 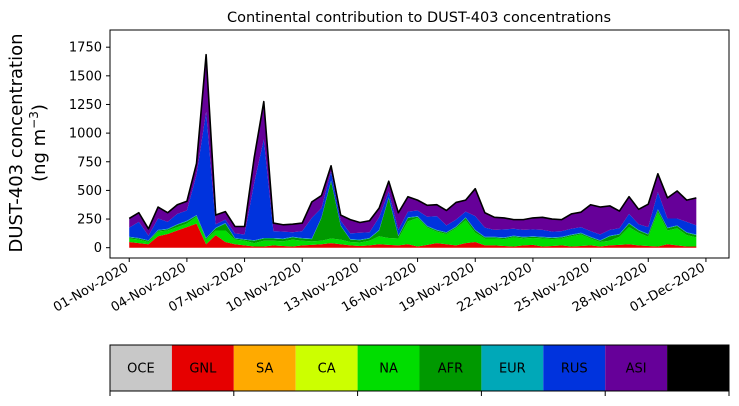 I want to click on y-axis-label-line2: (ng m−3), so click(x=38, y=143).